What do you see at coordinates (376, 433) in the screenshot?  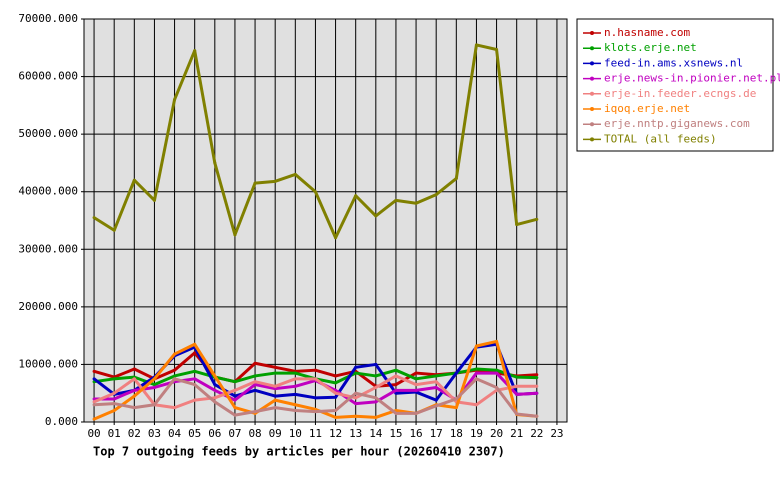 I see `x-tick-label: 14` at bounding box center [376, 433].